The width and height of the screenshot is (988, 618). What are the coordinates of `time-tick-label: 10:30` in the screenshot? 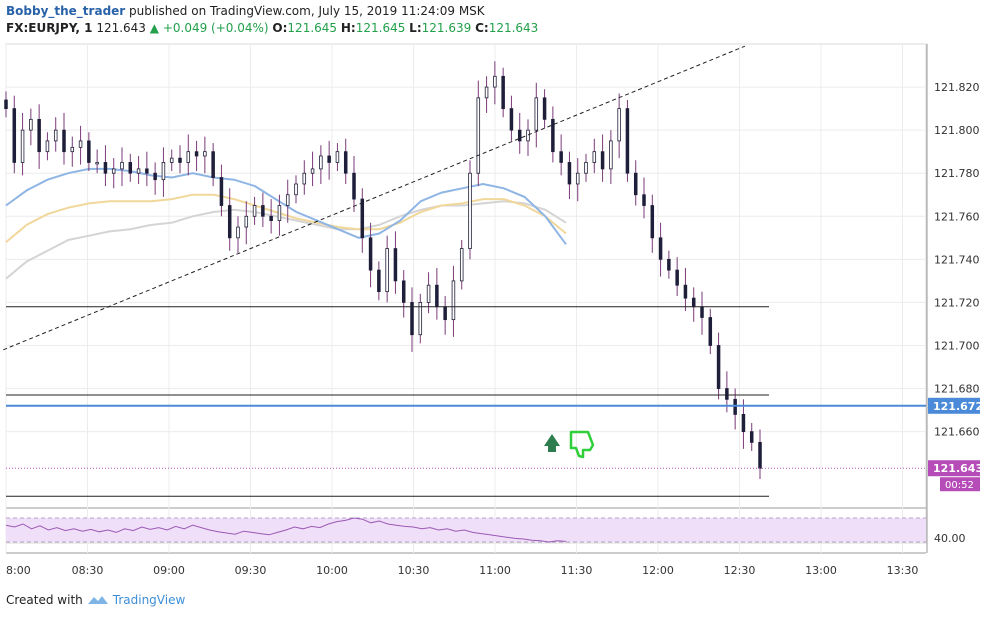 It's located at (414, 570).